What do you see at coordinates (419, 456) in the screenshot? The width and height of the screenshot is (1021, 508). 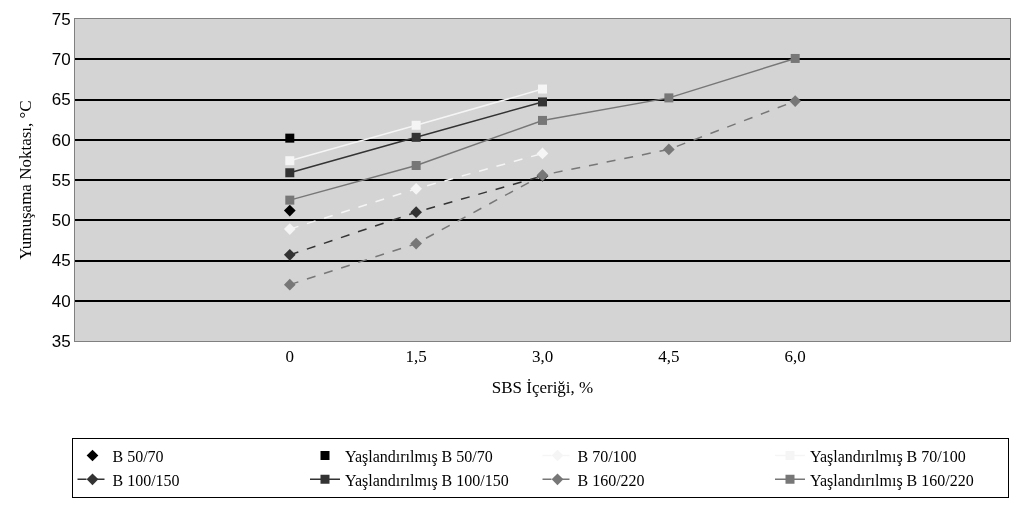 I see `legend-label: Yaşlandırılmış B 50/70` at bounding box center [419, 456].